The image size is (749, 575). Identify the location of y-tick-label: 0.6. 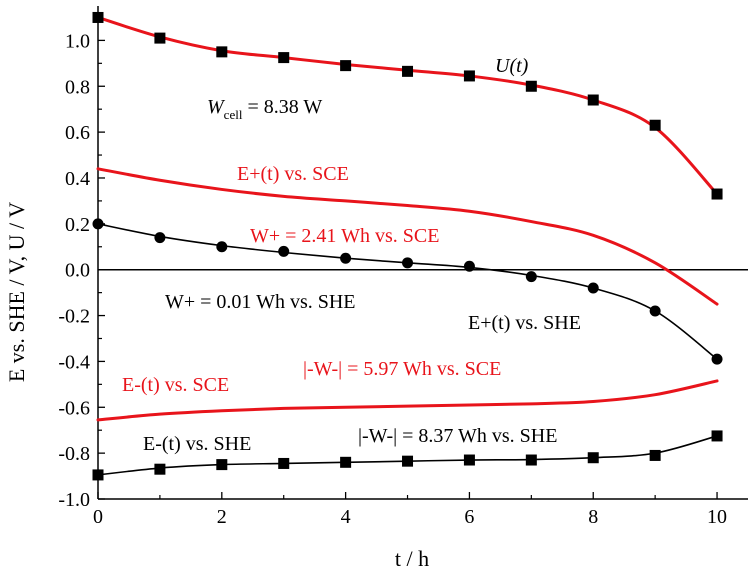
(77, 133).